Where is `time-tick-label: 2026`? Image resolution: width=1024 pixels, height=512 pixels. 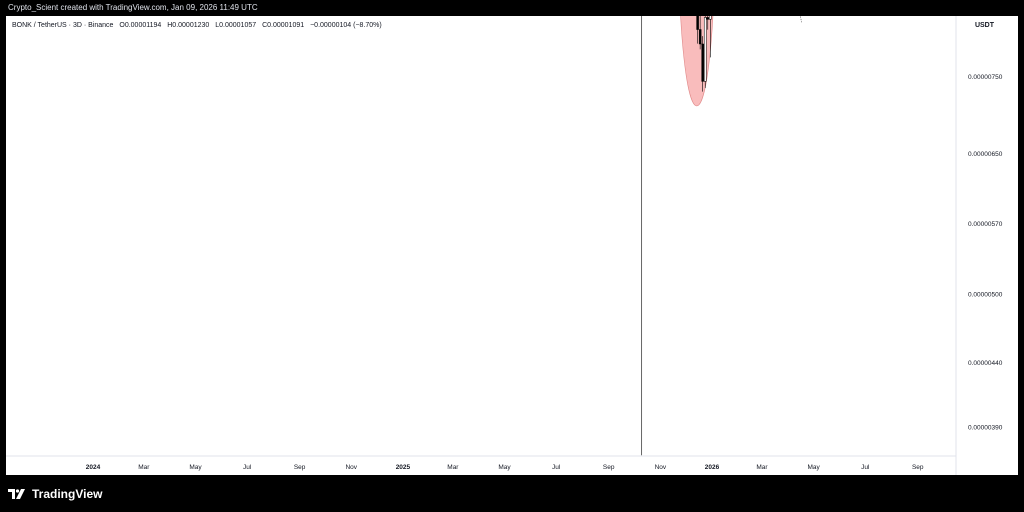 time-tick-label: 2026 is located at coordinates (712, 467).